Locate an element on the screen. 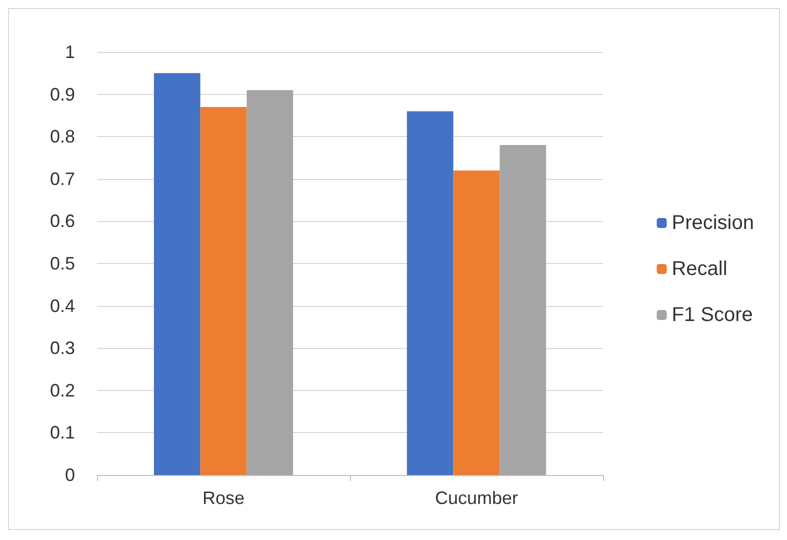  y-tick-label: 0.2 is located at coordinates (62, 390).